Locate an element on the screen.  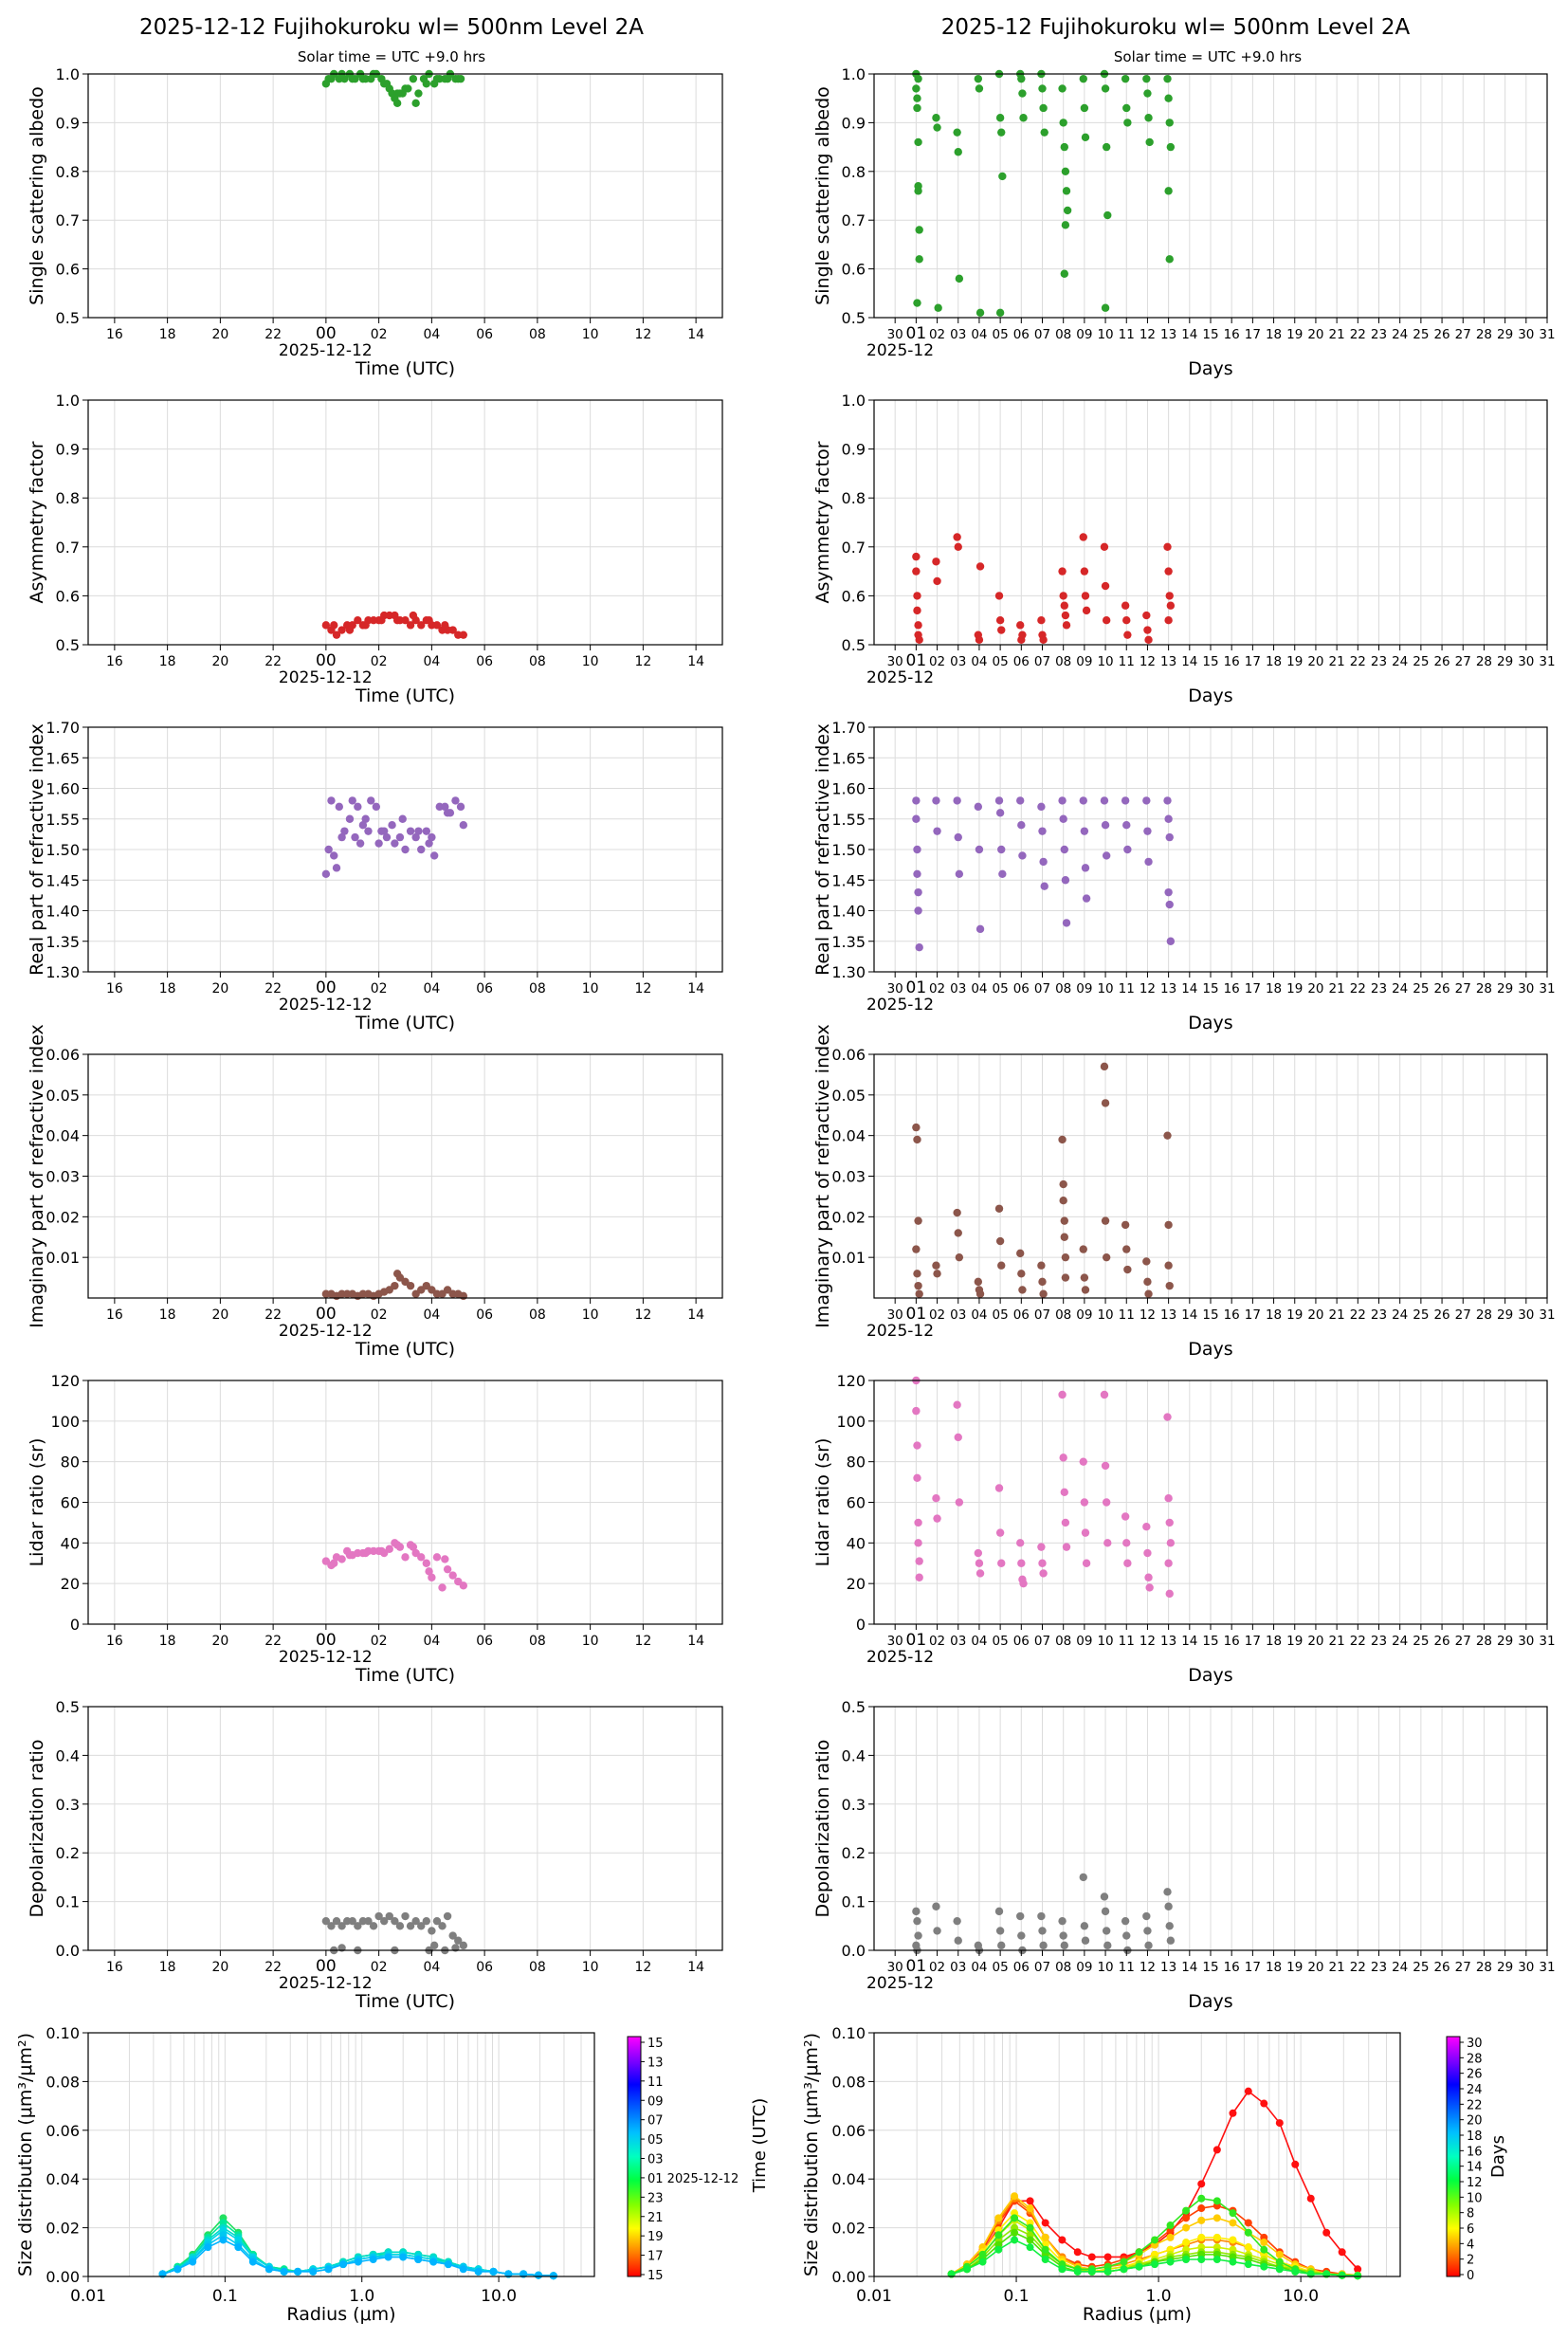
y-tick-label: 0.06 is located at coordinates (848, 1055).